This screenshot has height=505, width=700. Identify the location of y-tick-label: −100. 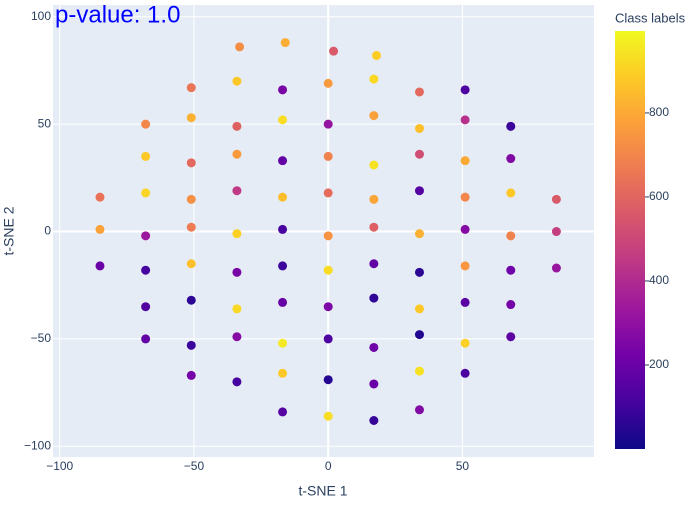
(37, 445).